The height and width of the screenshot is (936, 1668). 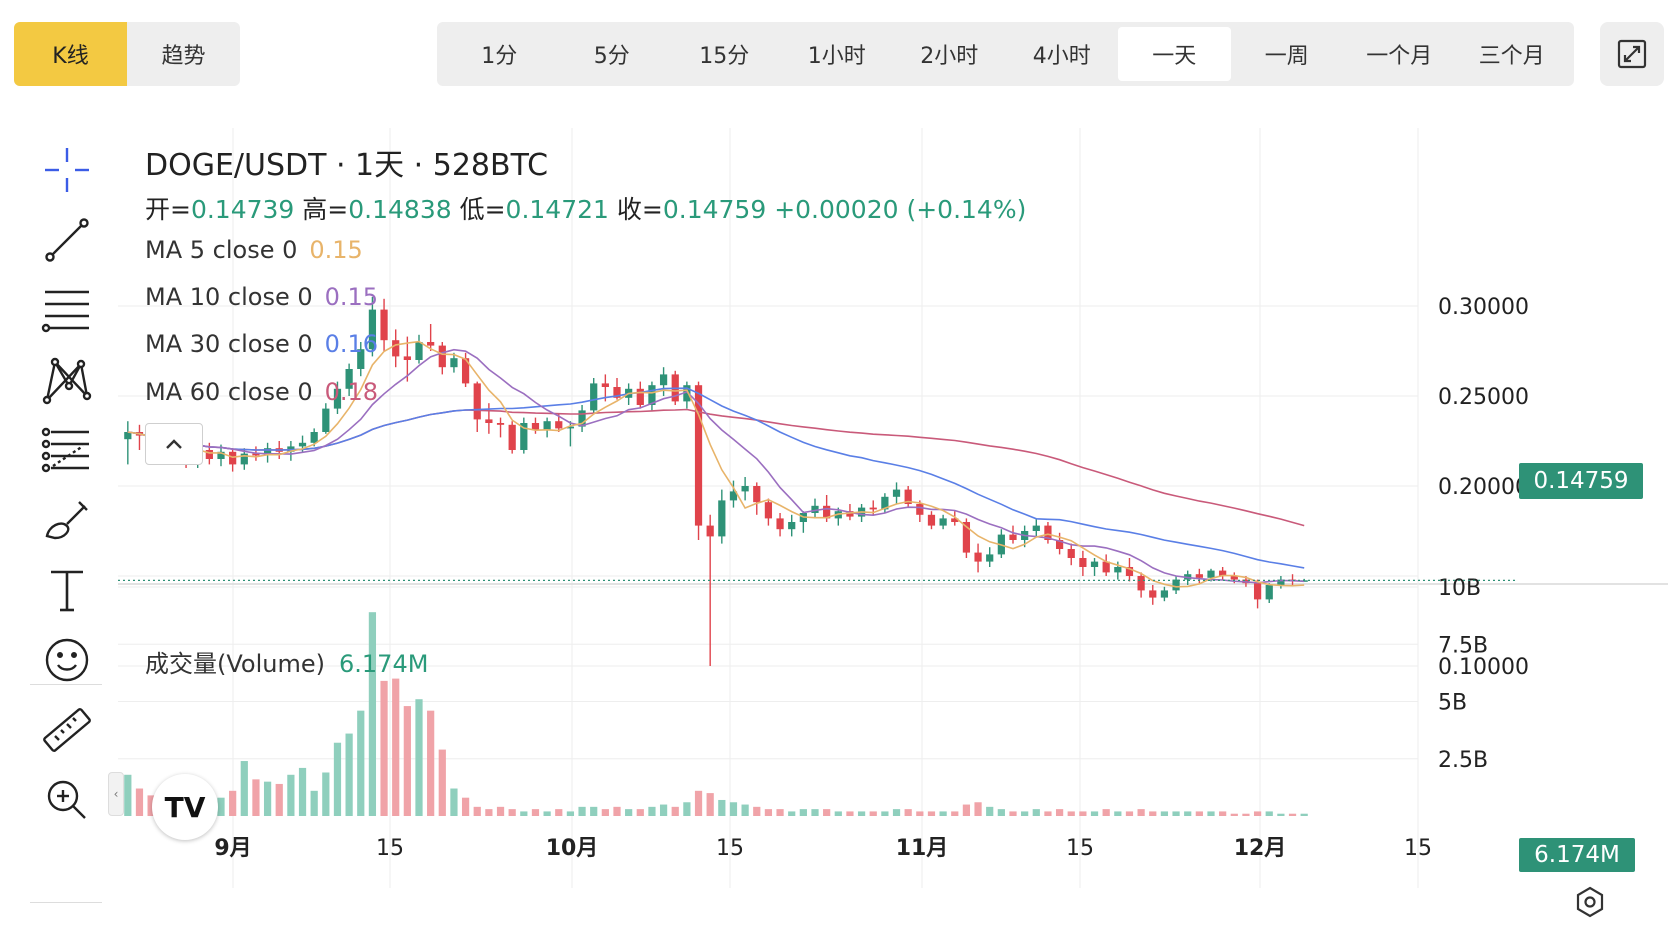 I want to click on interval-2h: 2小时, so click(x=949, y=56).